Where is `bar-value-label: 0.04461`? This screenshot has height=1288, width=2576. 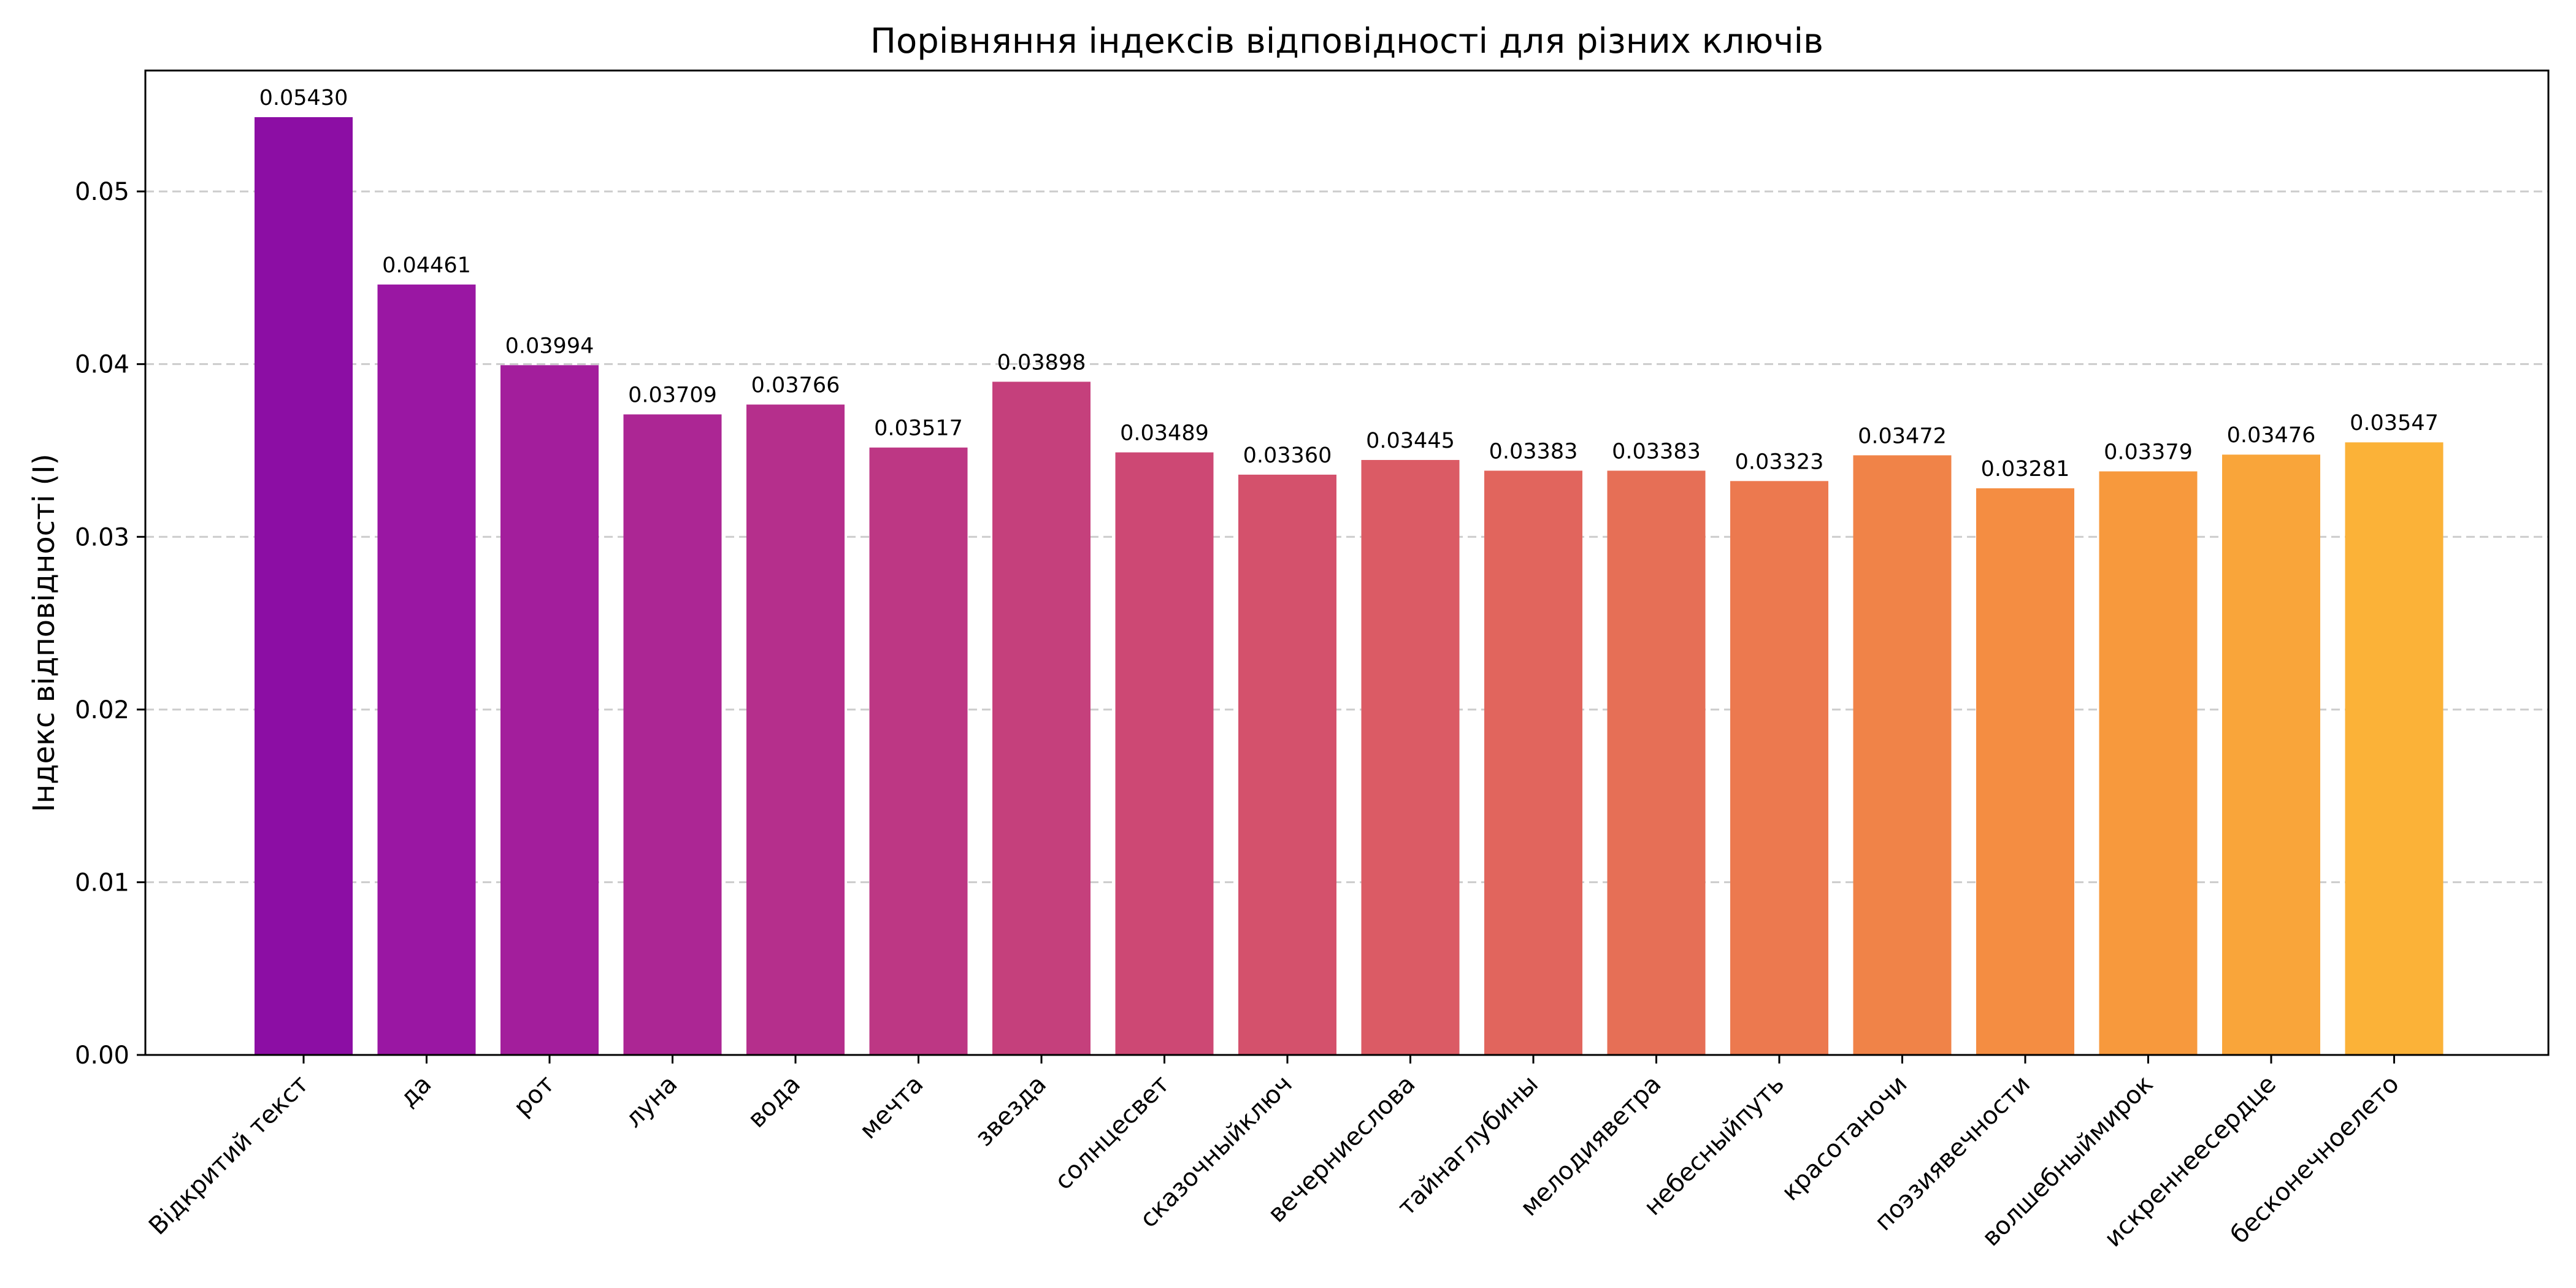 bar-value-label: 0.04461 is located at coordinates (426, 265).